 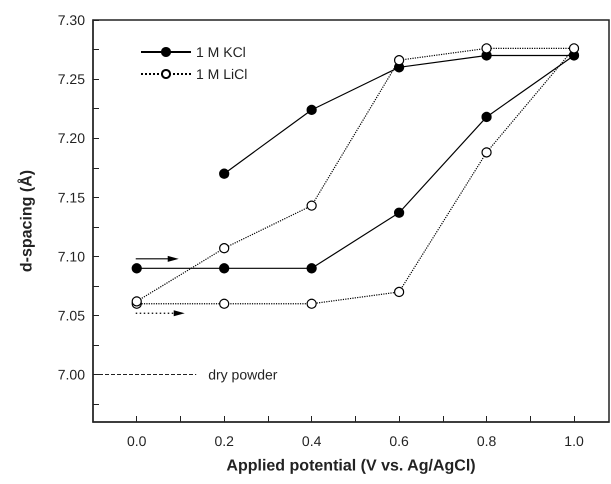 What do you see at coordinates (72, 316) in the screenshot?
I see `y-tick-label: 7.05` at bounding box center [72, 316].